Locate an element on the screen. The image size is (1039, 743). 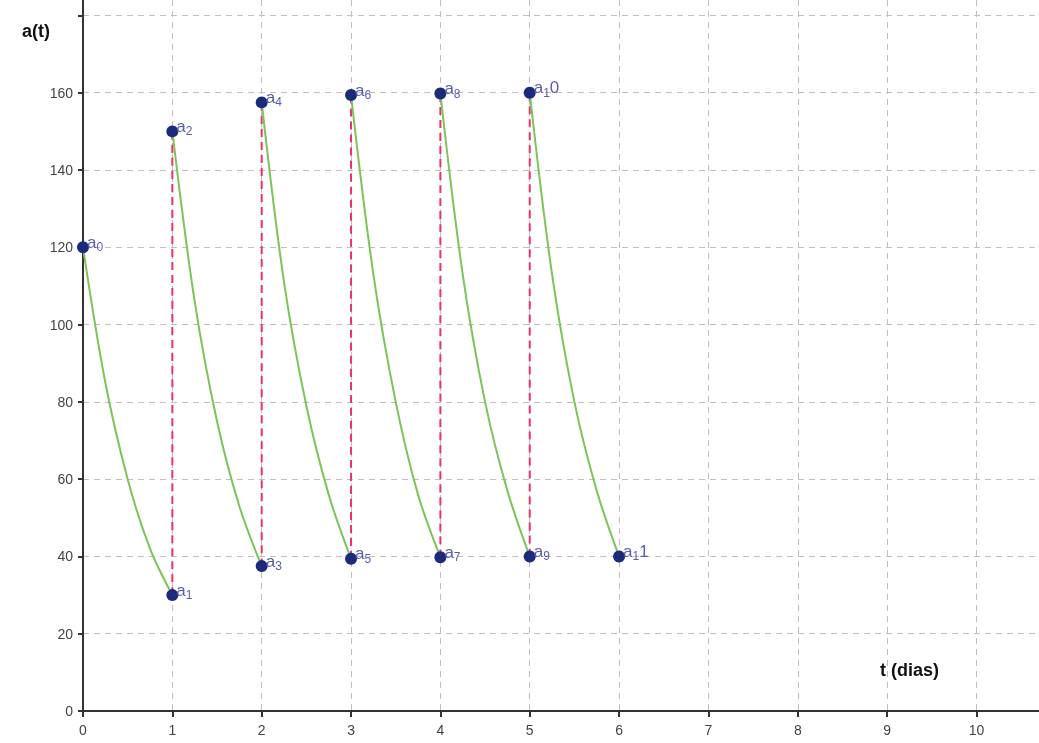
y-axis-title: a(t) is located at coordinates (36, 31).